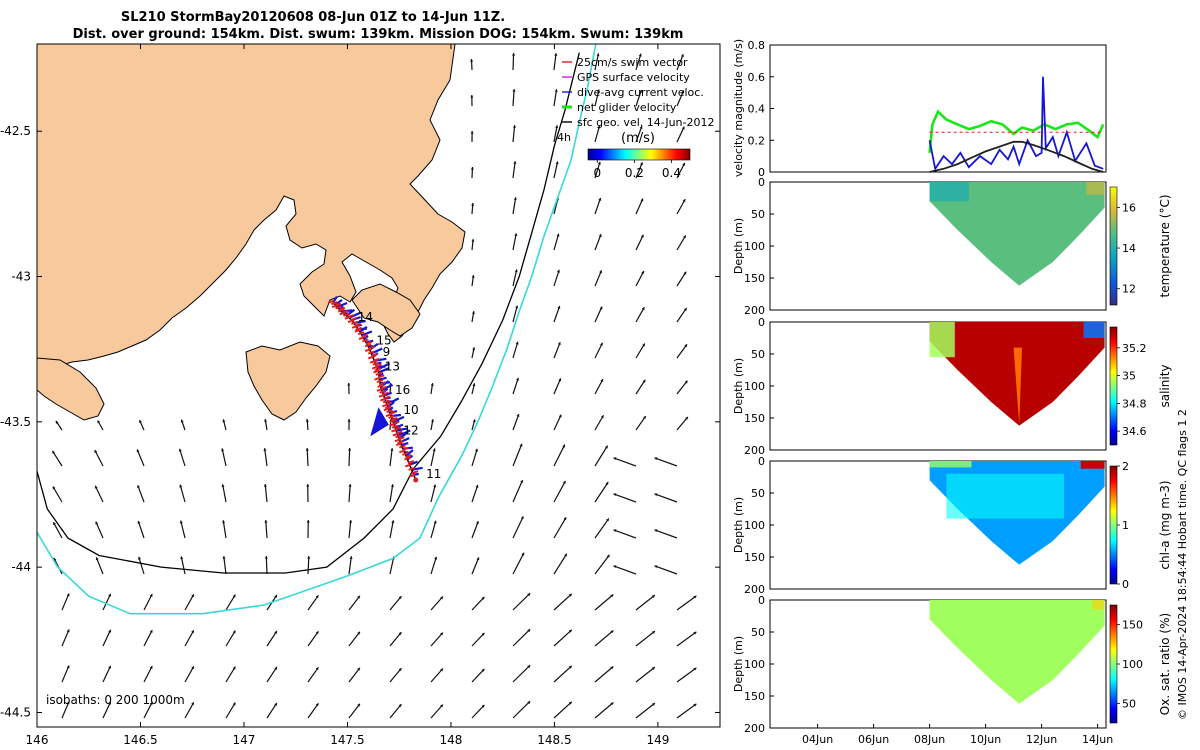  Describe the element at coordinates (761, 461) in the screenshot. I see `section-ytick-label: 0` at that location.